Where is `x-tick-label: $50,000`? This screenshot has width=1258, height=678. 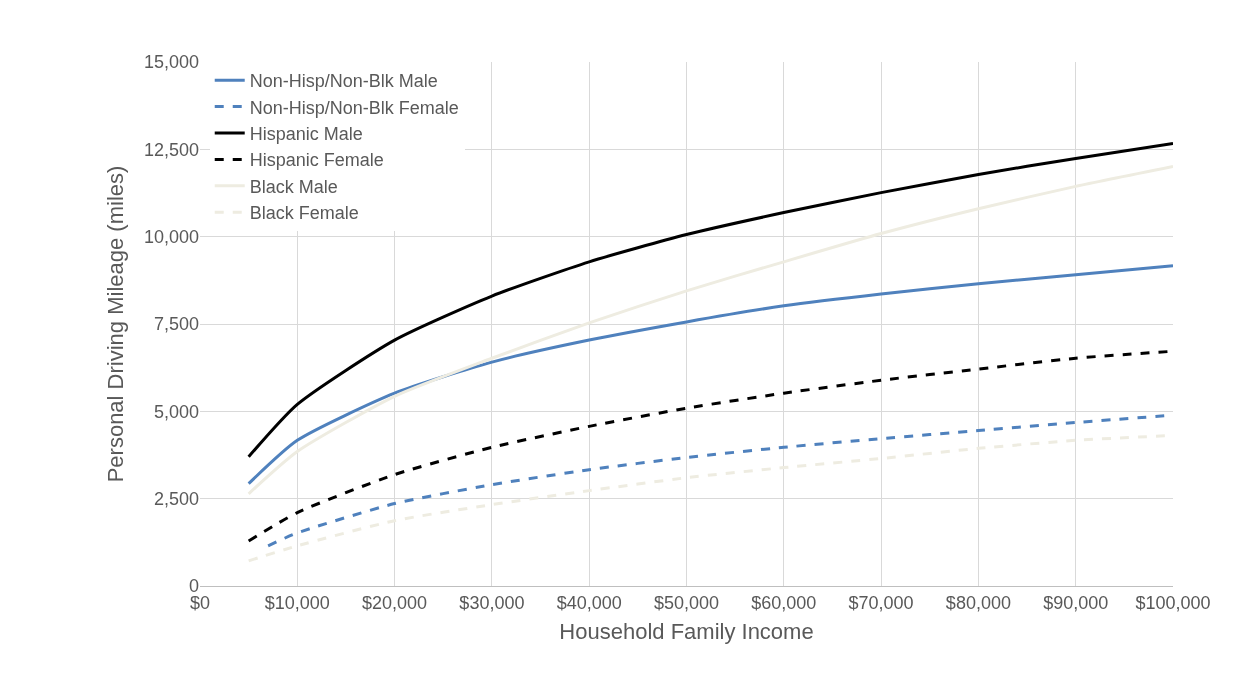 x-tick-label: $50,000 is located at coordinates (686, 602).